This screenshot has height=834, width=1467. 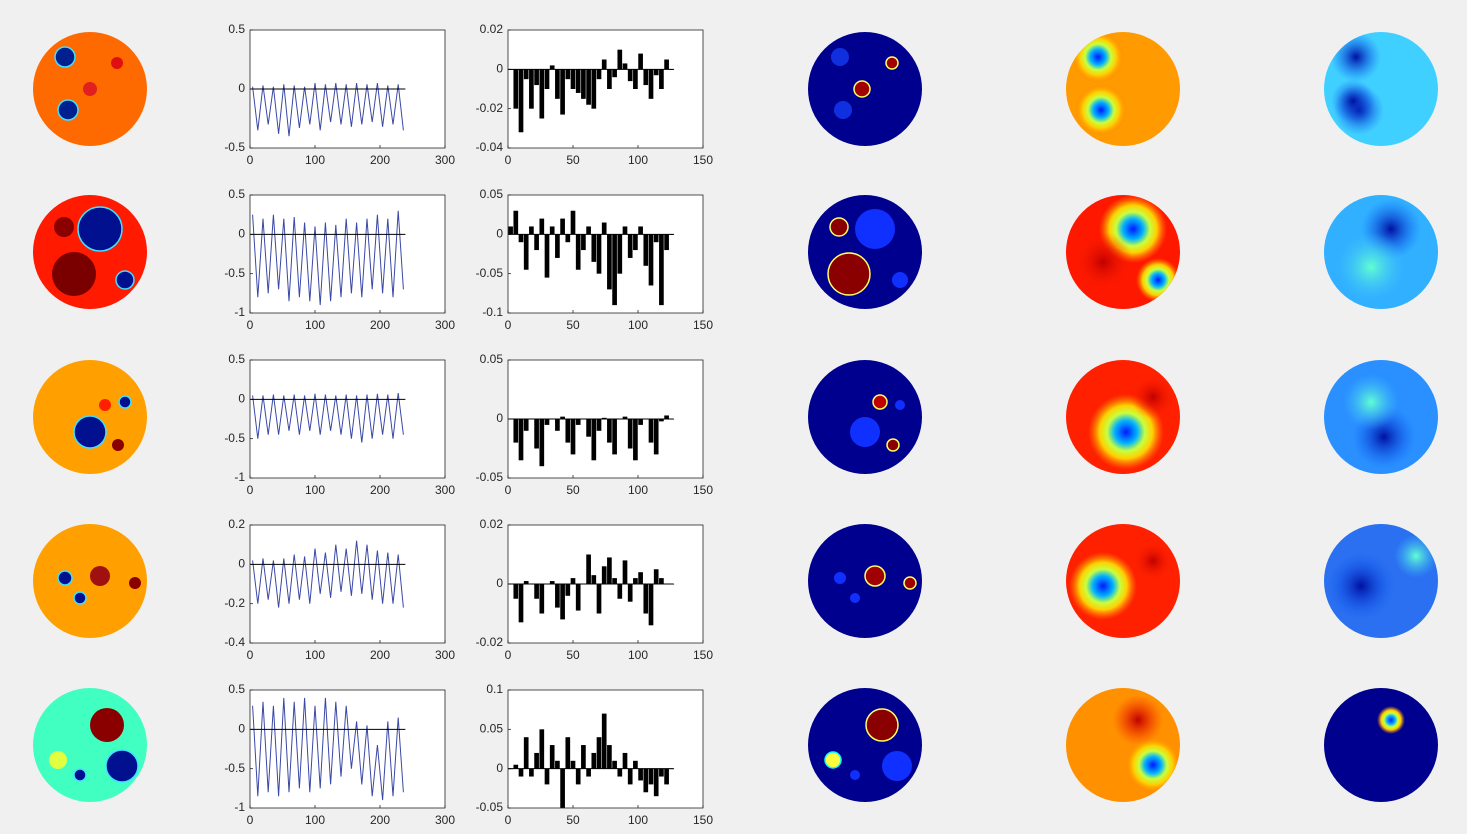 What do you see at coordinates (490, 108) in the screenshot?
I see `y-tick-label: -0.02` at bounding box center [490, 108].